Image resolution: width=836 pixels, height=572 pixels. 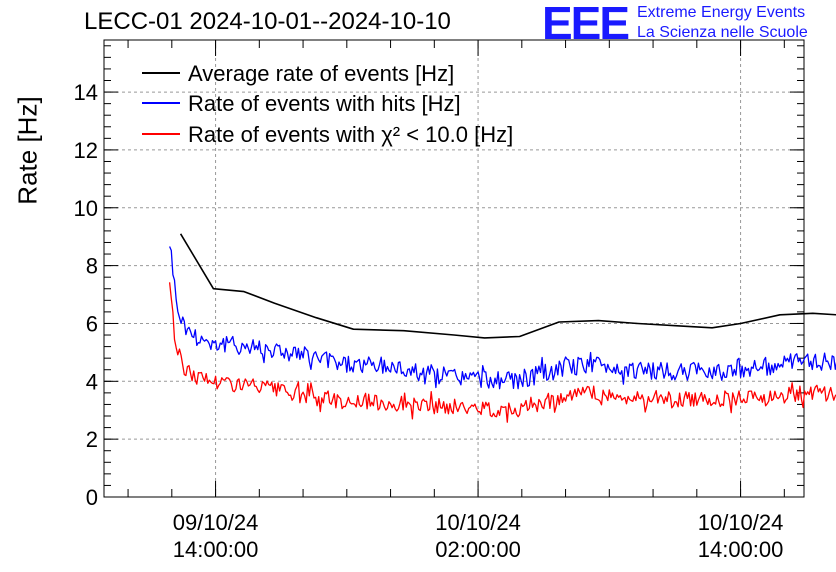 I want to click on x-tick-date-label: 09/10/24, so click(x=216, y=522).